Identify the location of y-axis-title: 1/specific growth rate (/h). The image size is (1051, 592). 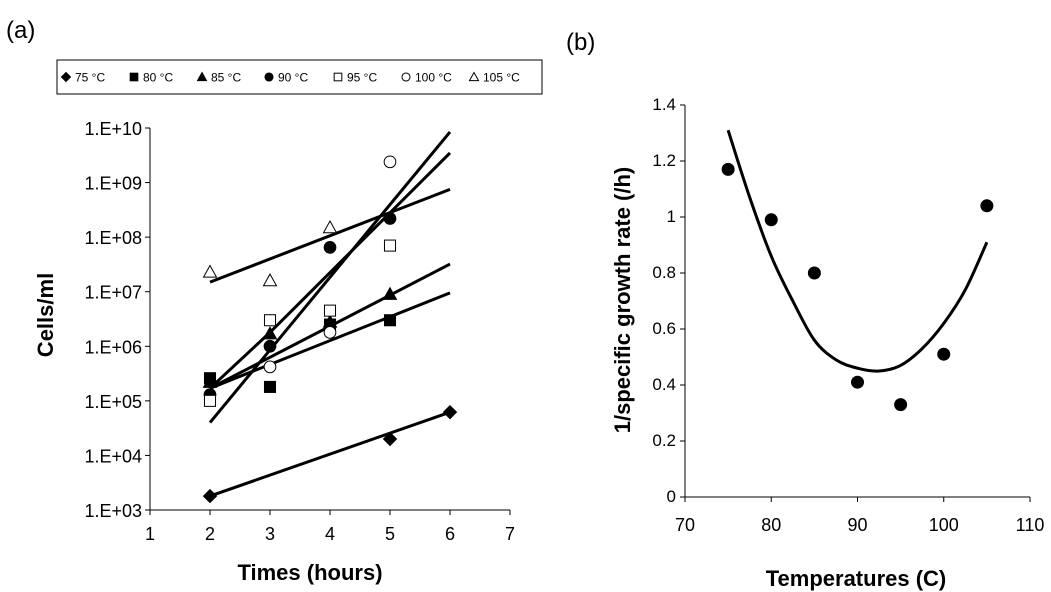
(622, 300).